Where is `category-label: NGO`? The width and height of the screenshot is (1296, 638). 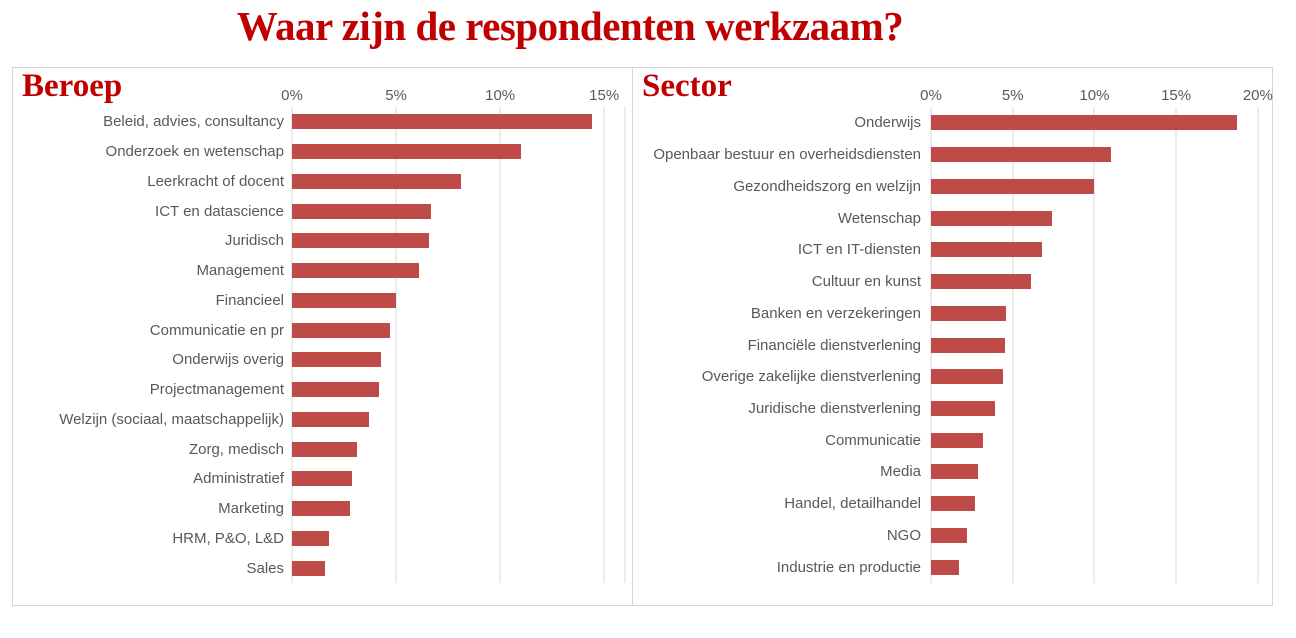 category-label: NGO is located at coordinates (903, 535).